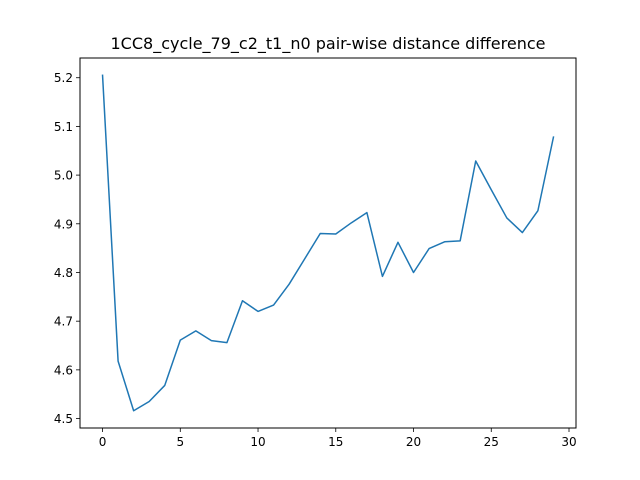 This screenshot has height=480, width=640. I want to click on x-tick-label: 15, so click(335, 442).